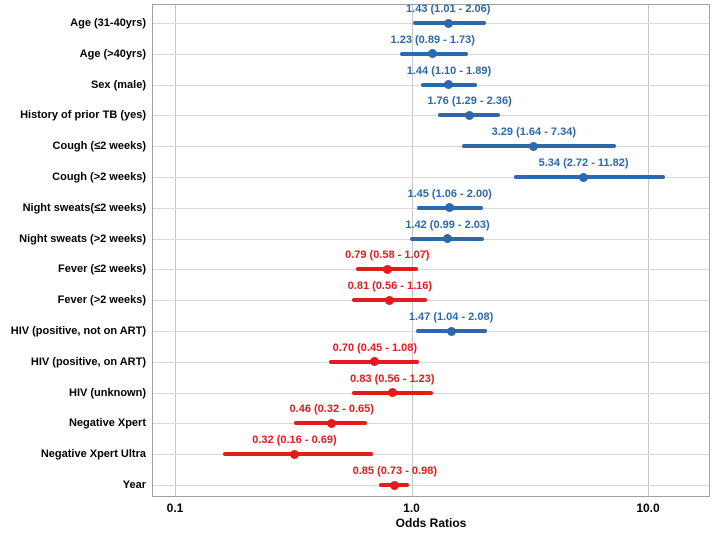 The height and width of the screenshot is (535, 716). I want to click on category-label: HIV (positive, on ART), so click(88, 361).